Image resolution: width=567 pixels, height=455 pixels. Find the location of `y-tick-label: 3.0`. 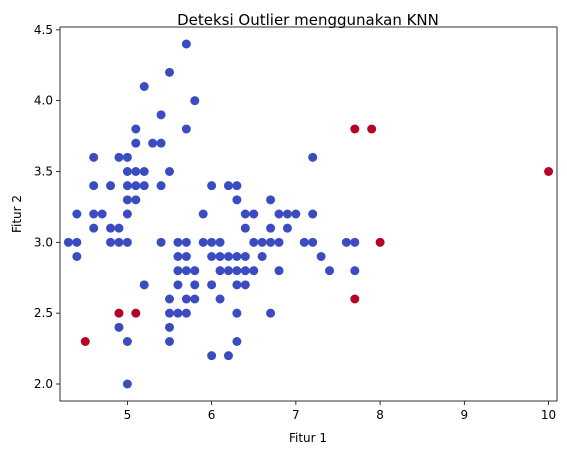

y-tick-label: 3.0 is located at coordinates (43, 242).